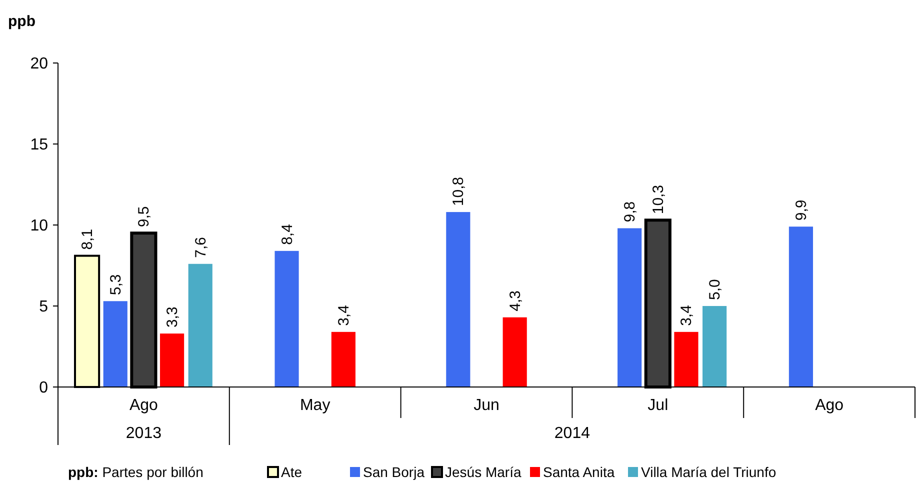 Image resolution: width=920 pixels, height=484 pixels. What do you see at coordinates (136, 472) in the screenshot?
I see `text: ppb: Partes por billón` at bounding box center [136, 472].